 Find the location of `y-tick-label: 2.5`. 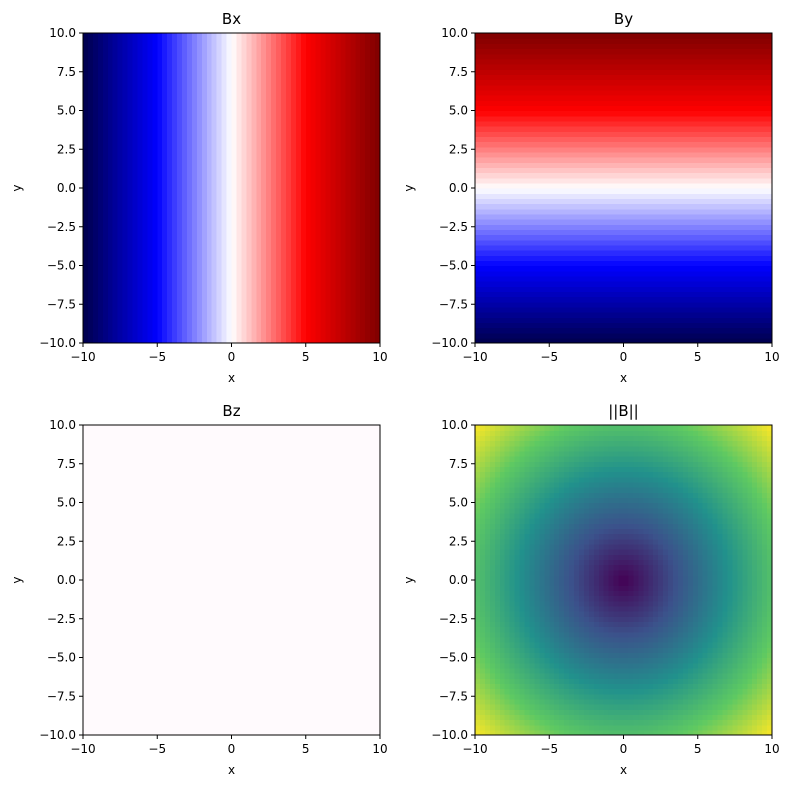

y-tick-label: 2.5 is located at coordinates (458, 149).